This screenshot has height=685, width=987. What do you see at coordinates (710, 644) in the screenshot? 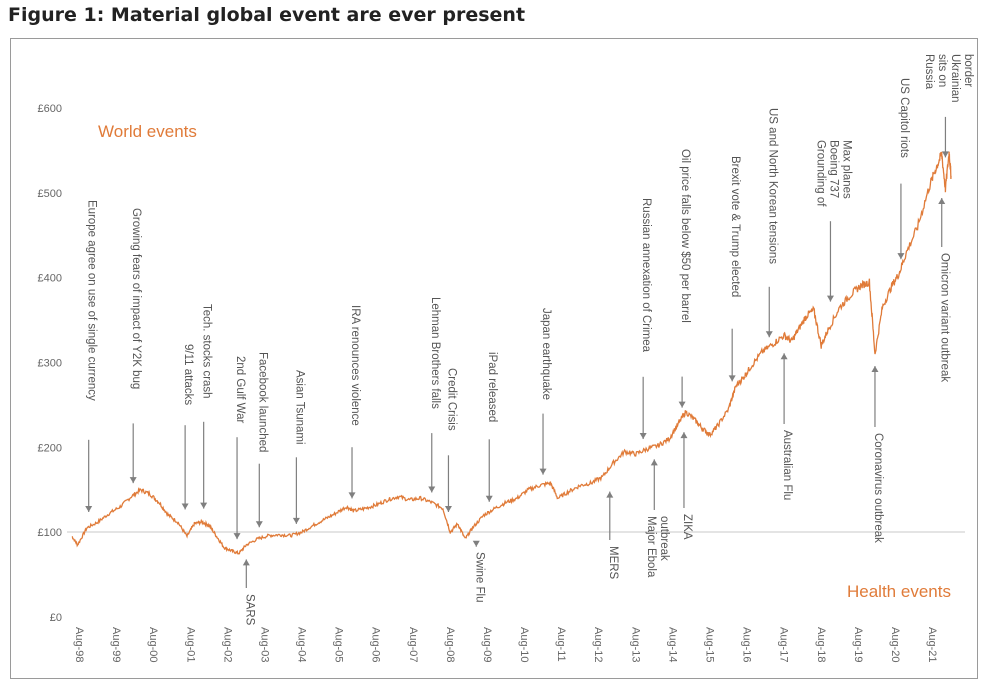
I see `x-tick-label: Aug-15` at bounding box center [710, 644].